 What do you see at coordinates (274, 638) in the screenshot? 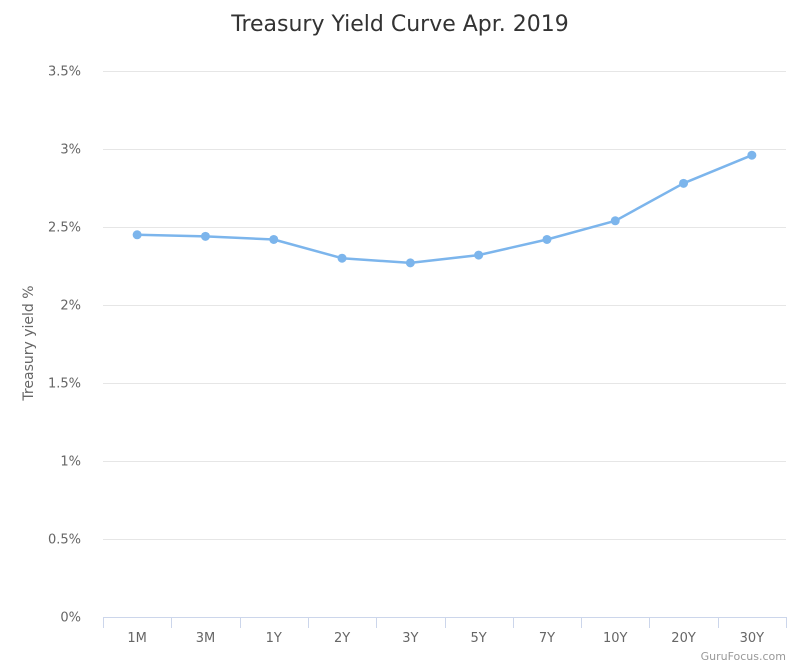
I see `x-tick-label: 1Y` at bounding box center [274, 638].